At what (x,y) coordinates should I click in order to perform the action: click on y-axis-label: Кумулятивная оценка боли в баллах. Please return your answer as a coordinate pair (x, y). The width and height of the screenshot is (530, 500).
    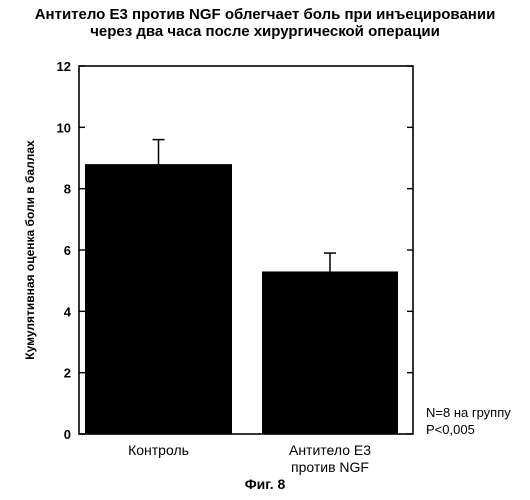
    Looking at the image, I should click on (30, 250).